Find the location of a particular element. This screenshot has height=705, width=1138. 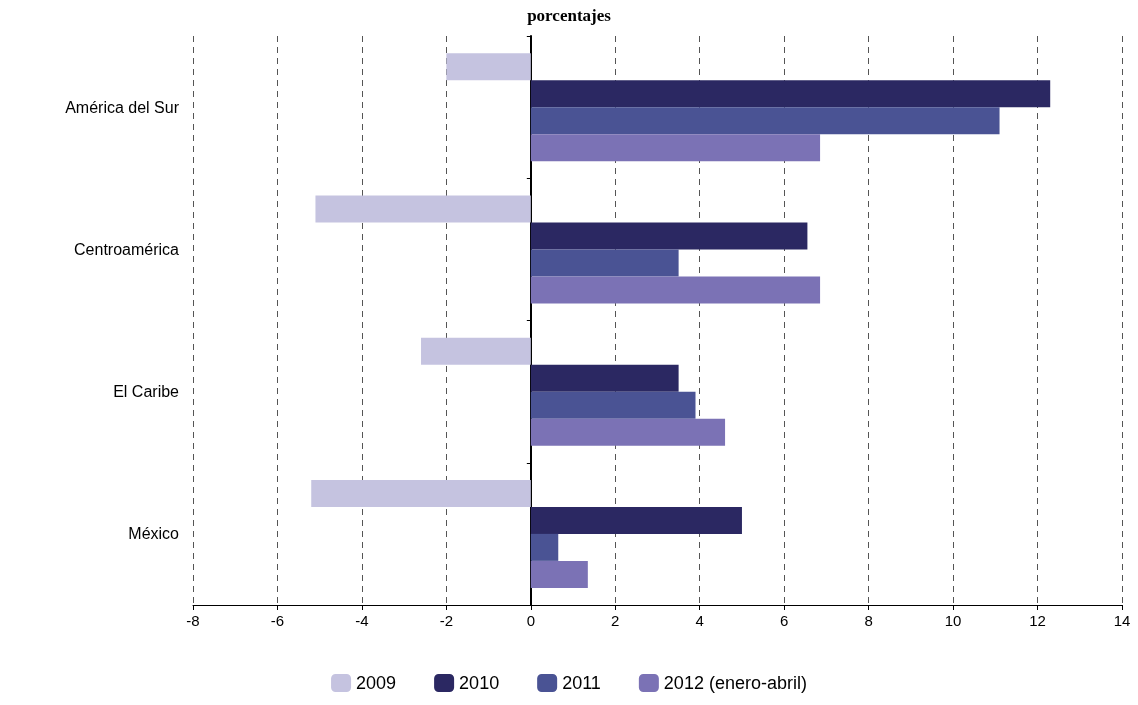

legend-label: 2010 is located at coordinates (479, 683).